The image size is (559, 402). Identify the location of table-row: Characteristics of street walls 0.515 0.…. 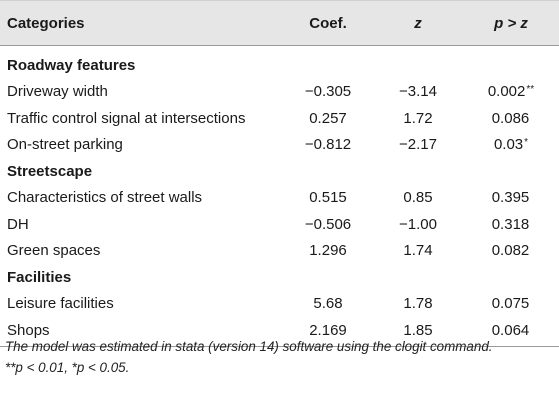
(279, 198).